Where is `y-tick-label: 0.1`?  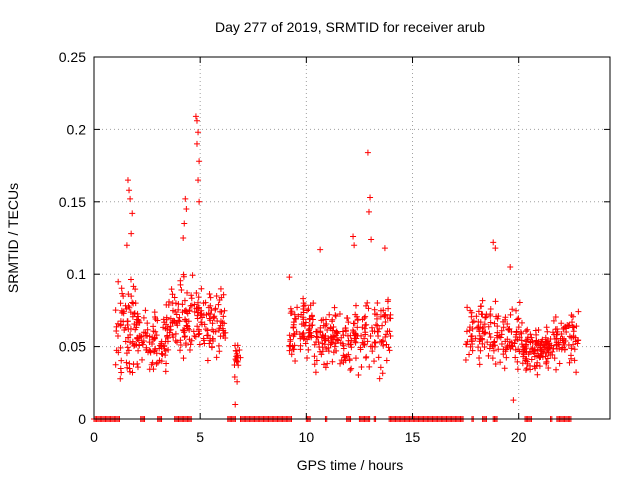 y-tick-label: 0.1 is located at coordinates (77, 274).